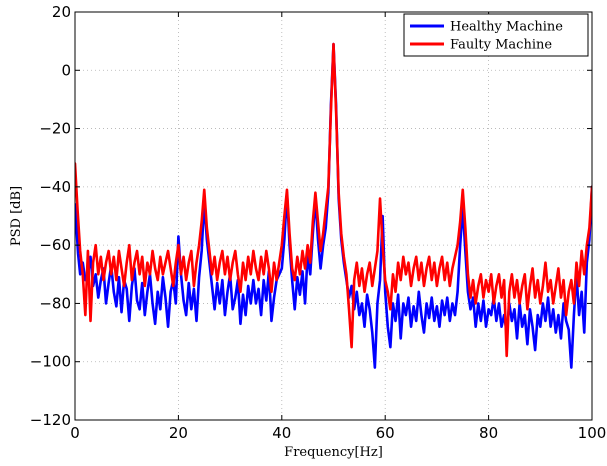 The image size is (607, 466). Describe the element at coordinates (61, 12) in the screenshot. I see `y-tick-label: 20` at that location.